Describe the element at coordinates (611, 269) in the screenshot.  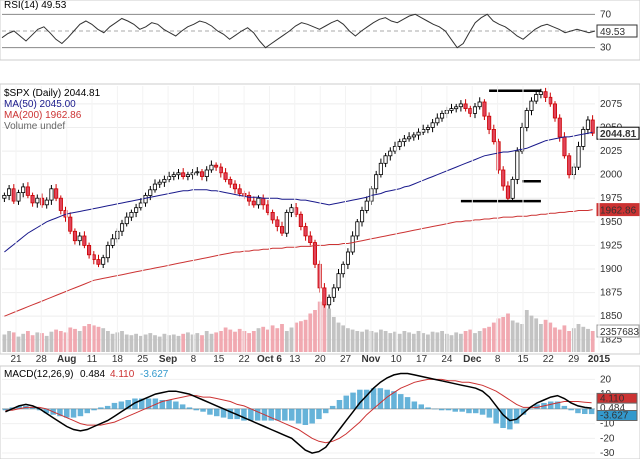
I see `price-tick-label-3: 1900` at that location.